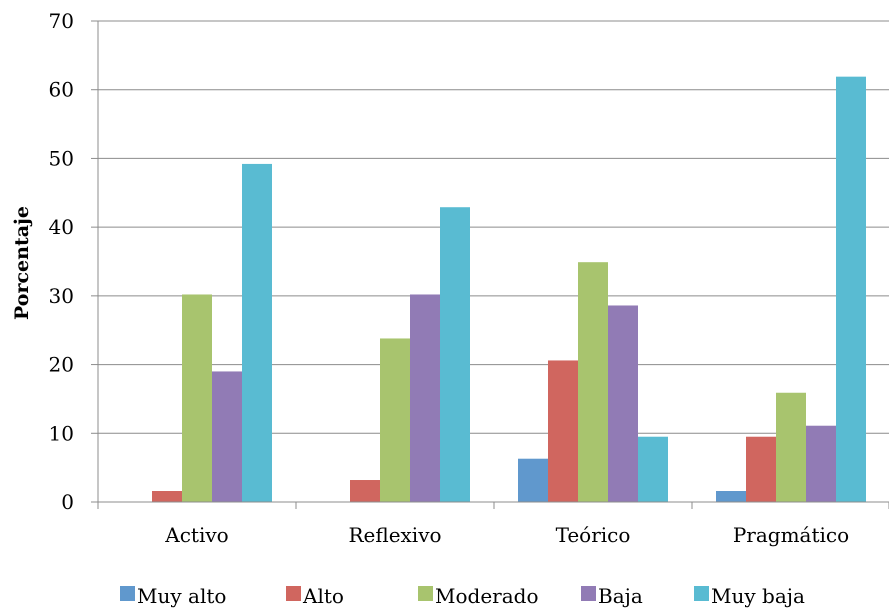 The image size is (889, 616). What do you see at coordinates (365, 491) in the screenshot?
I see `bar-alto-reflexivo` at bounding box center [365, 491].